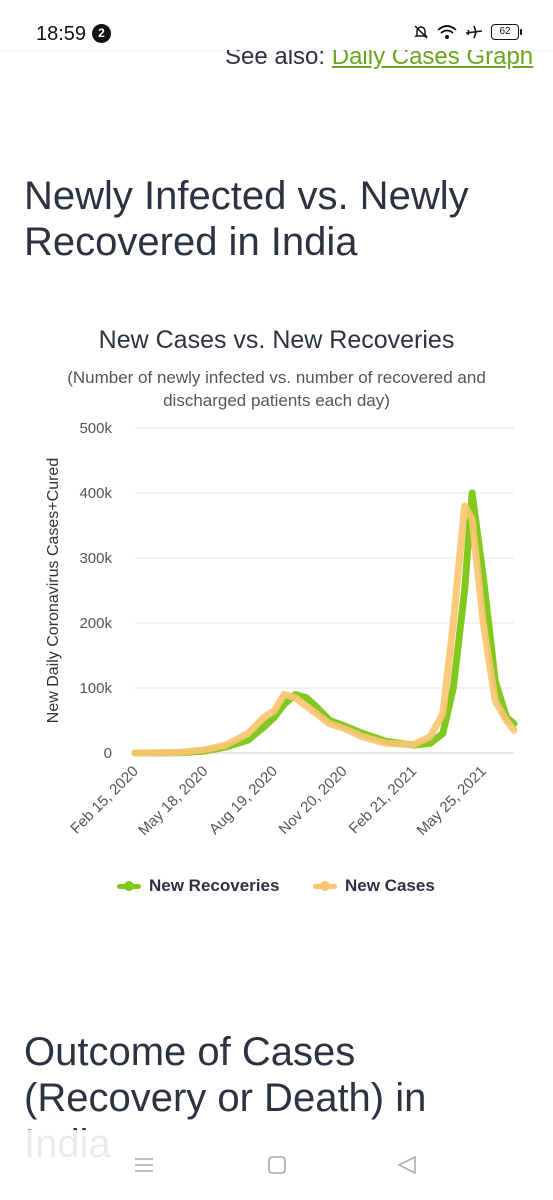 Image resolution: width=553 pixels, height=1200 pixels. Describe the element at coordinates (506, 32) in the screenshot. I see `battery-icon: 62` at that location.